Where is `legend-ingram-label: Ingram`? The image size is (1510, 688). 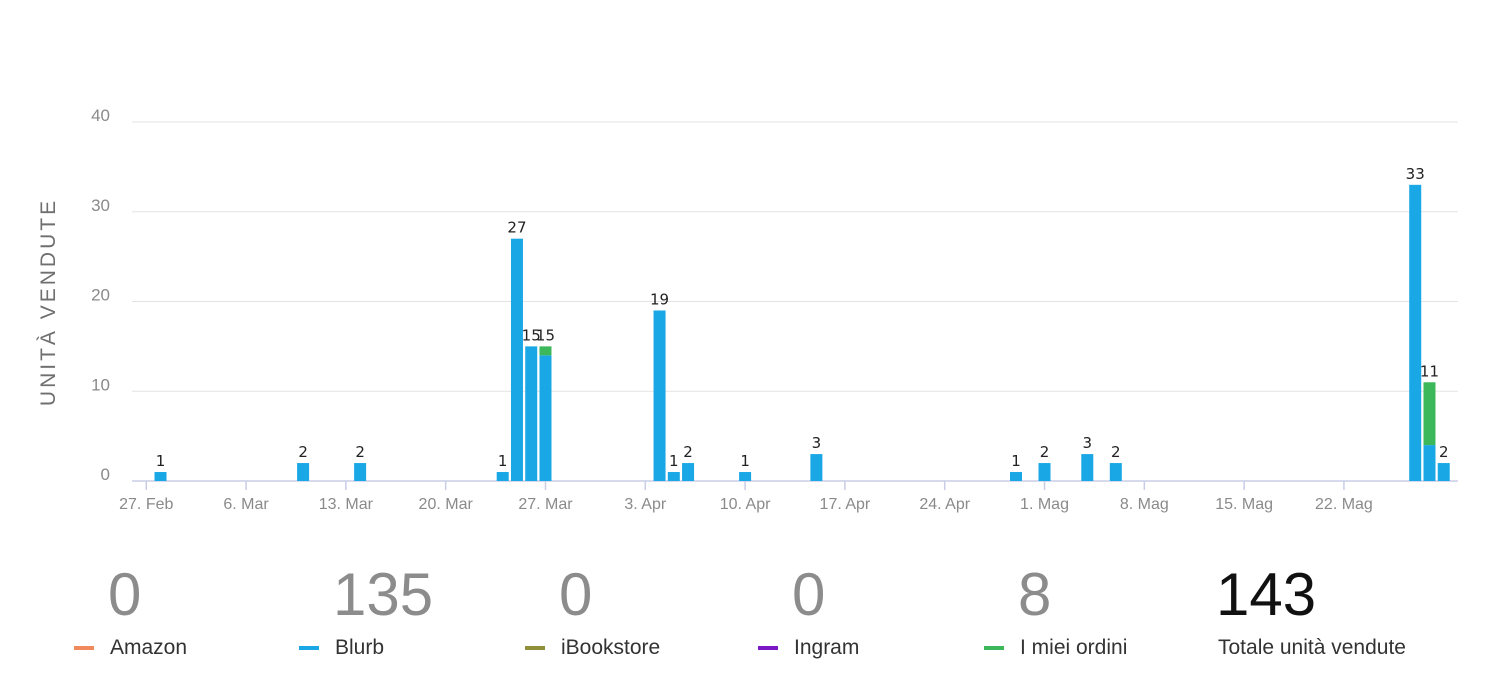
legend-ingram-label: Ingram is located at coordinates (827, 647).